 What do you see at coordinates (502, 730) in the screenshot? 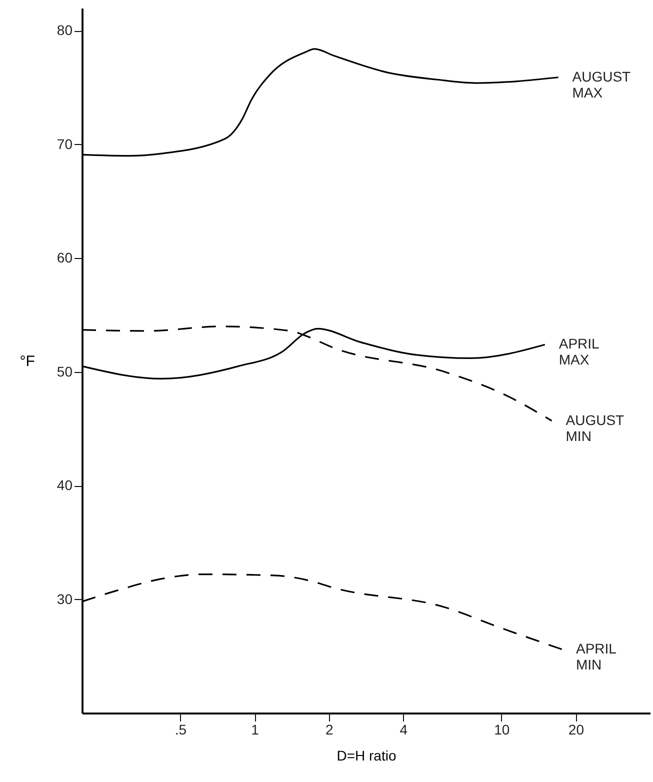
I see `x-tick-label: 10` at bounding box center [502, 730].